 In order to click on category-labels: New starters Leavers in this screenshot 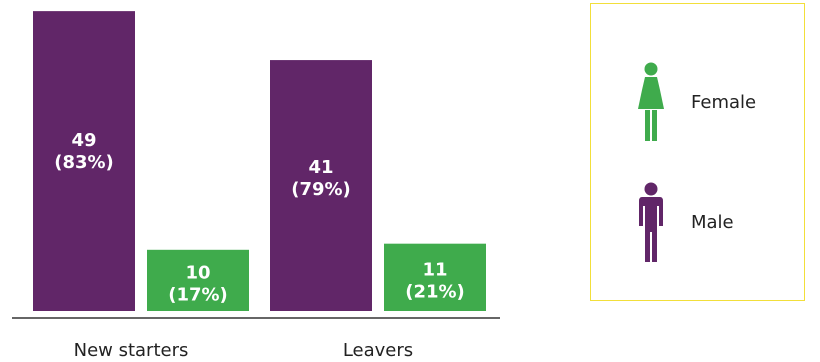, I will do `click(244, 350)`.